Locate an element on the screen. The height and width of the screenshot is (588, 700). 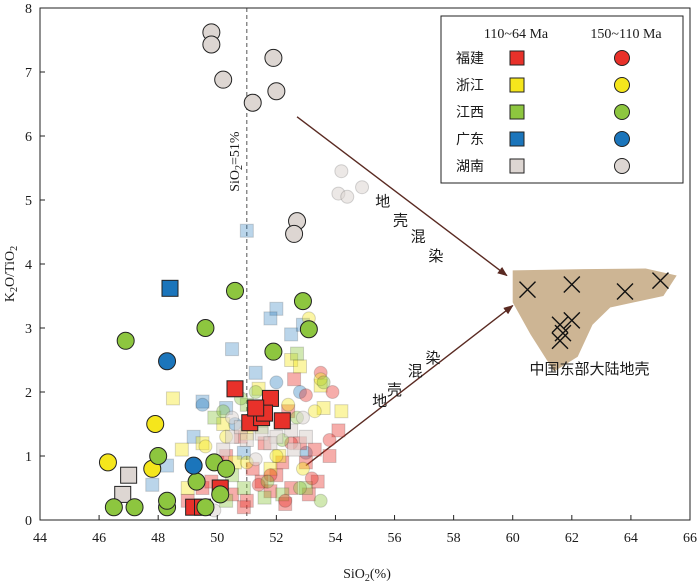
y-tick-label-4: 4 is located at coordinates (28, 265).